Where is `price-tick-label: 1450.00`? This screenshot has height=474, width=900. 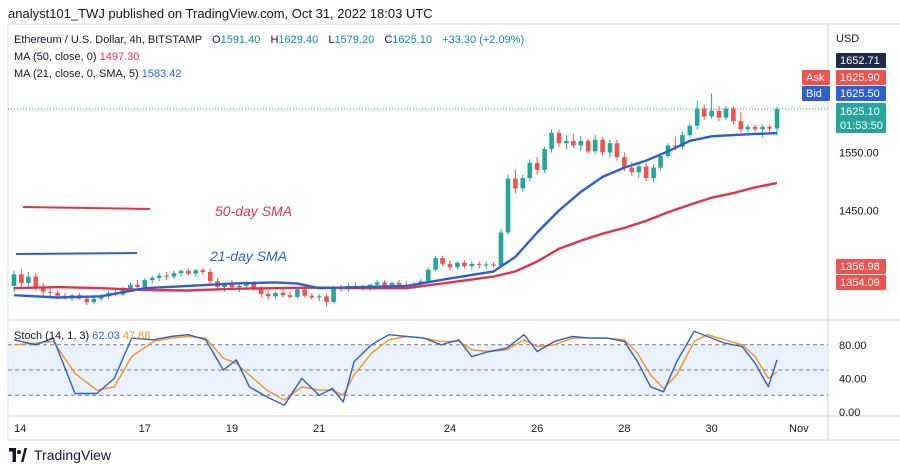
price-tick-label: 1450.00 is located at coordinates (859, 212).